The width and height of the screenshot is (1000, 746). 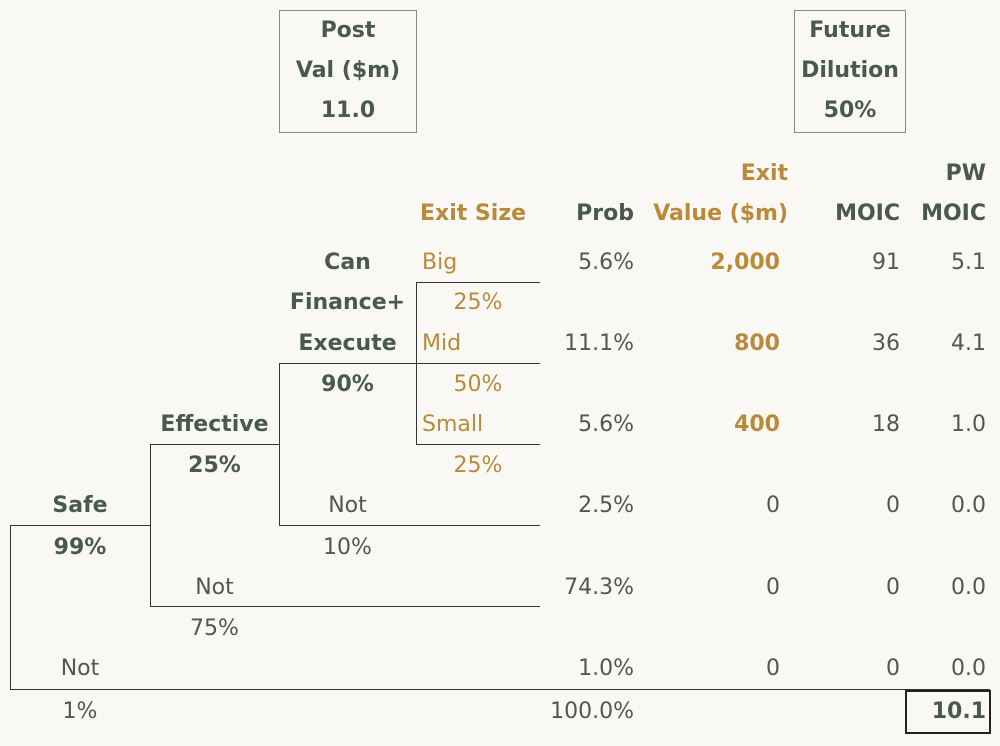 What do you see at coordinates (80, 505) in the screenshot?
I see `node-safe-label: Safe` at bounding box center [80, 505].